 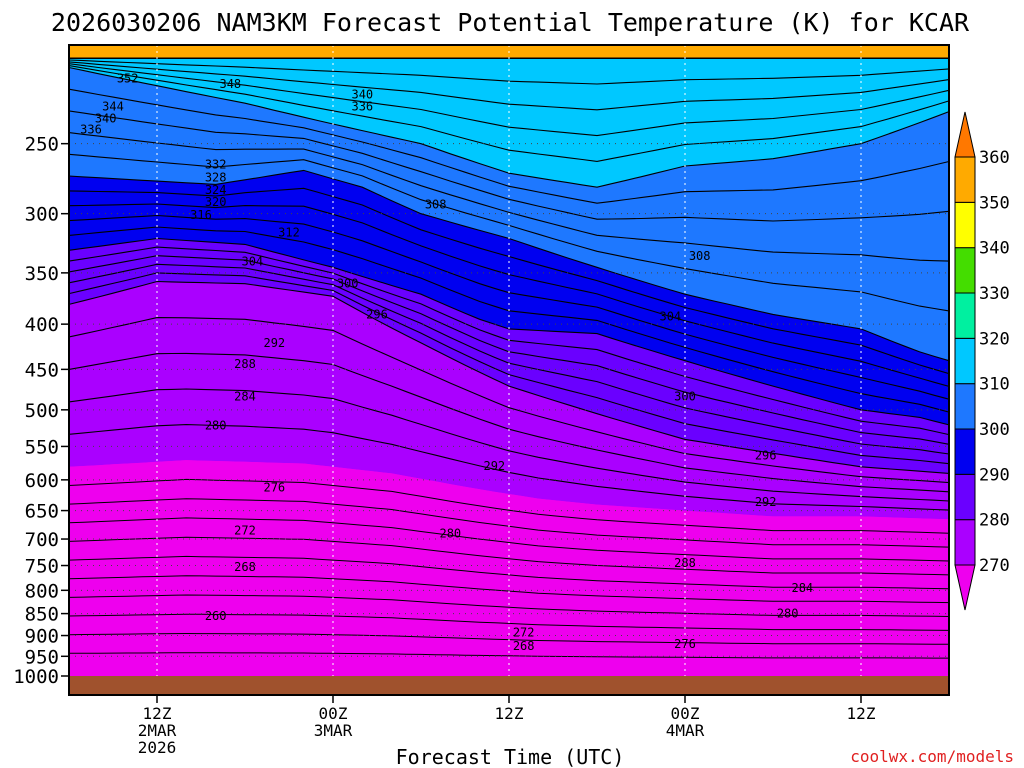 What do you see at coordinates (42, 615) in the screenshot?
I see `y-tick-label: 850` at bounding box center [42, 615].